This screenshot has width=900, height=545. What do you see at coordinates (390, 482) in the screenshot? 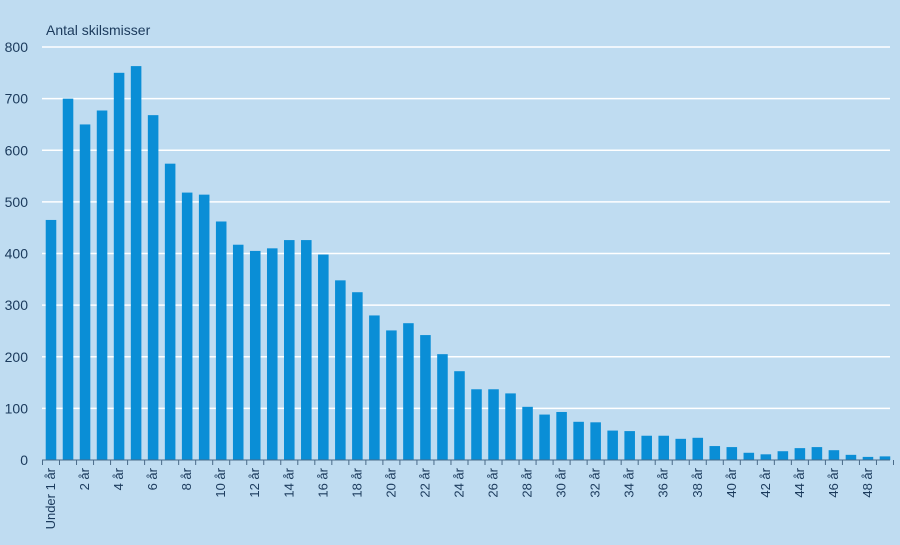
I see `x-tick-label: 20 år` at bounding box center [390, 482].